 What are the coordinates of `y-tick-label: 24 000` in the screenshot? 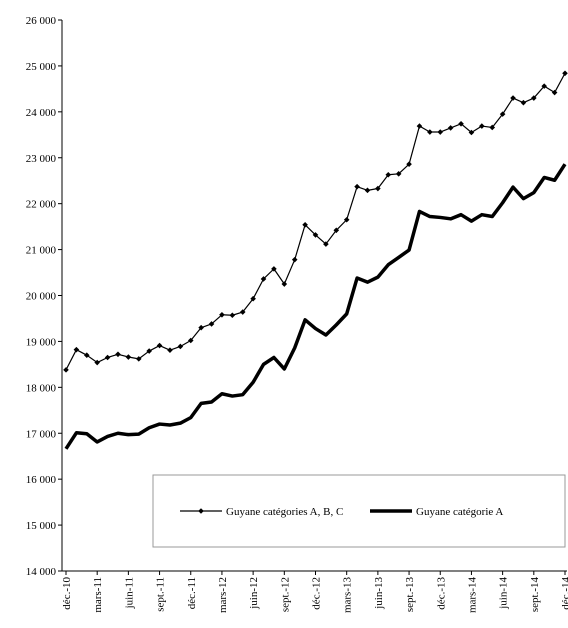 It's located at (41, 113).